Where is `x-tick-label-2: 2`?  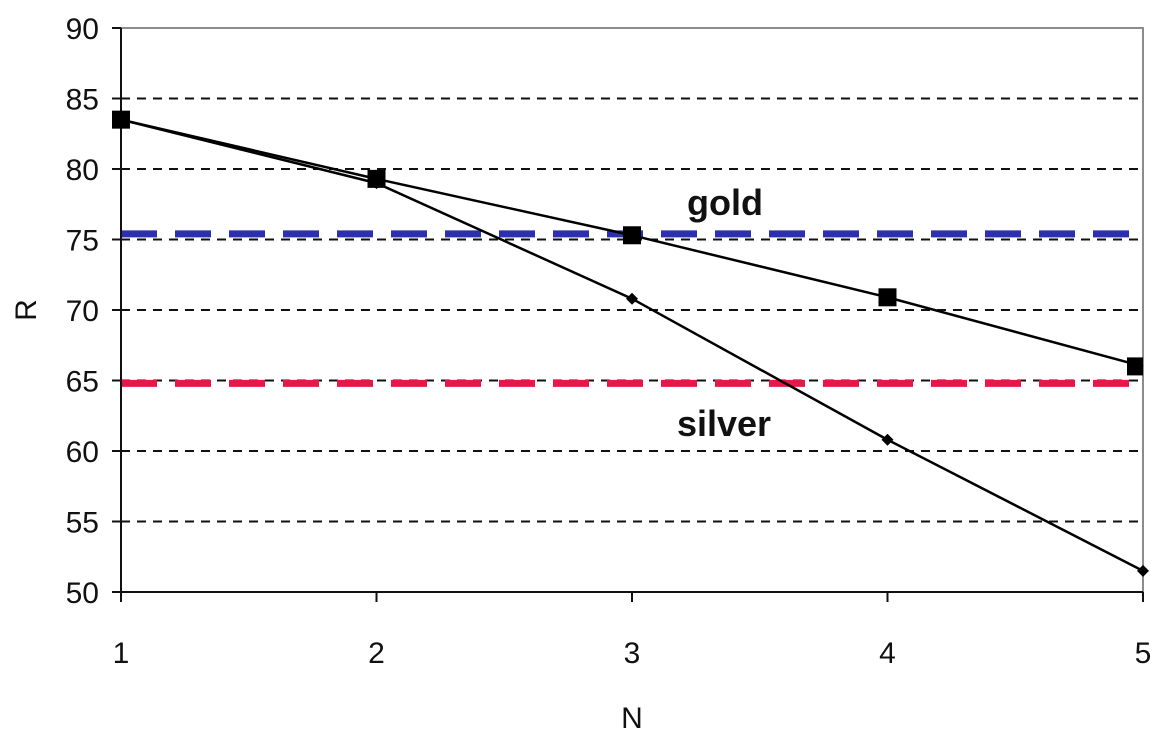
x-tick-label-2: 2 is located at coordinates (376, 653).